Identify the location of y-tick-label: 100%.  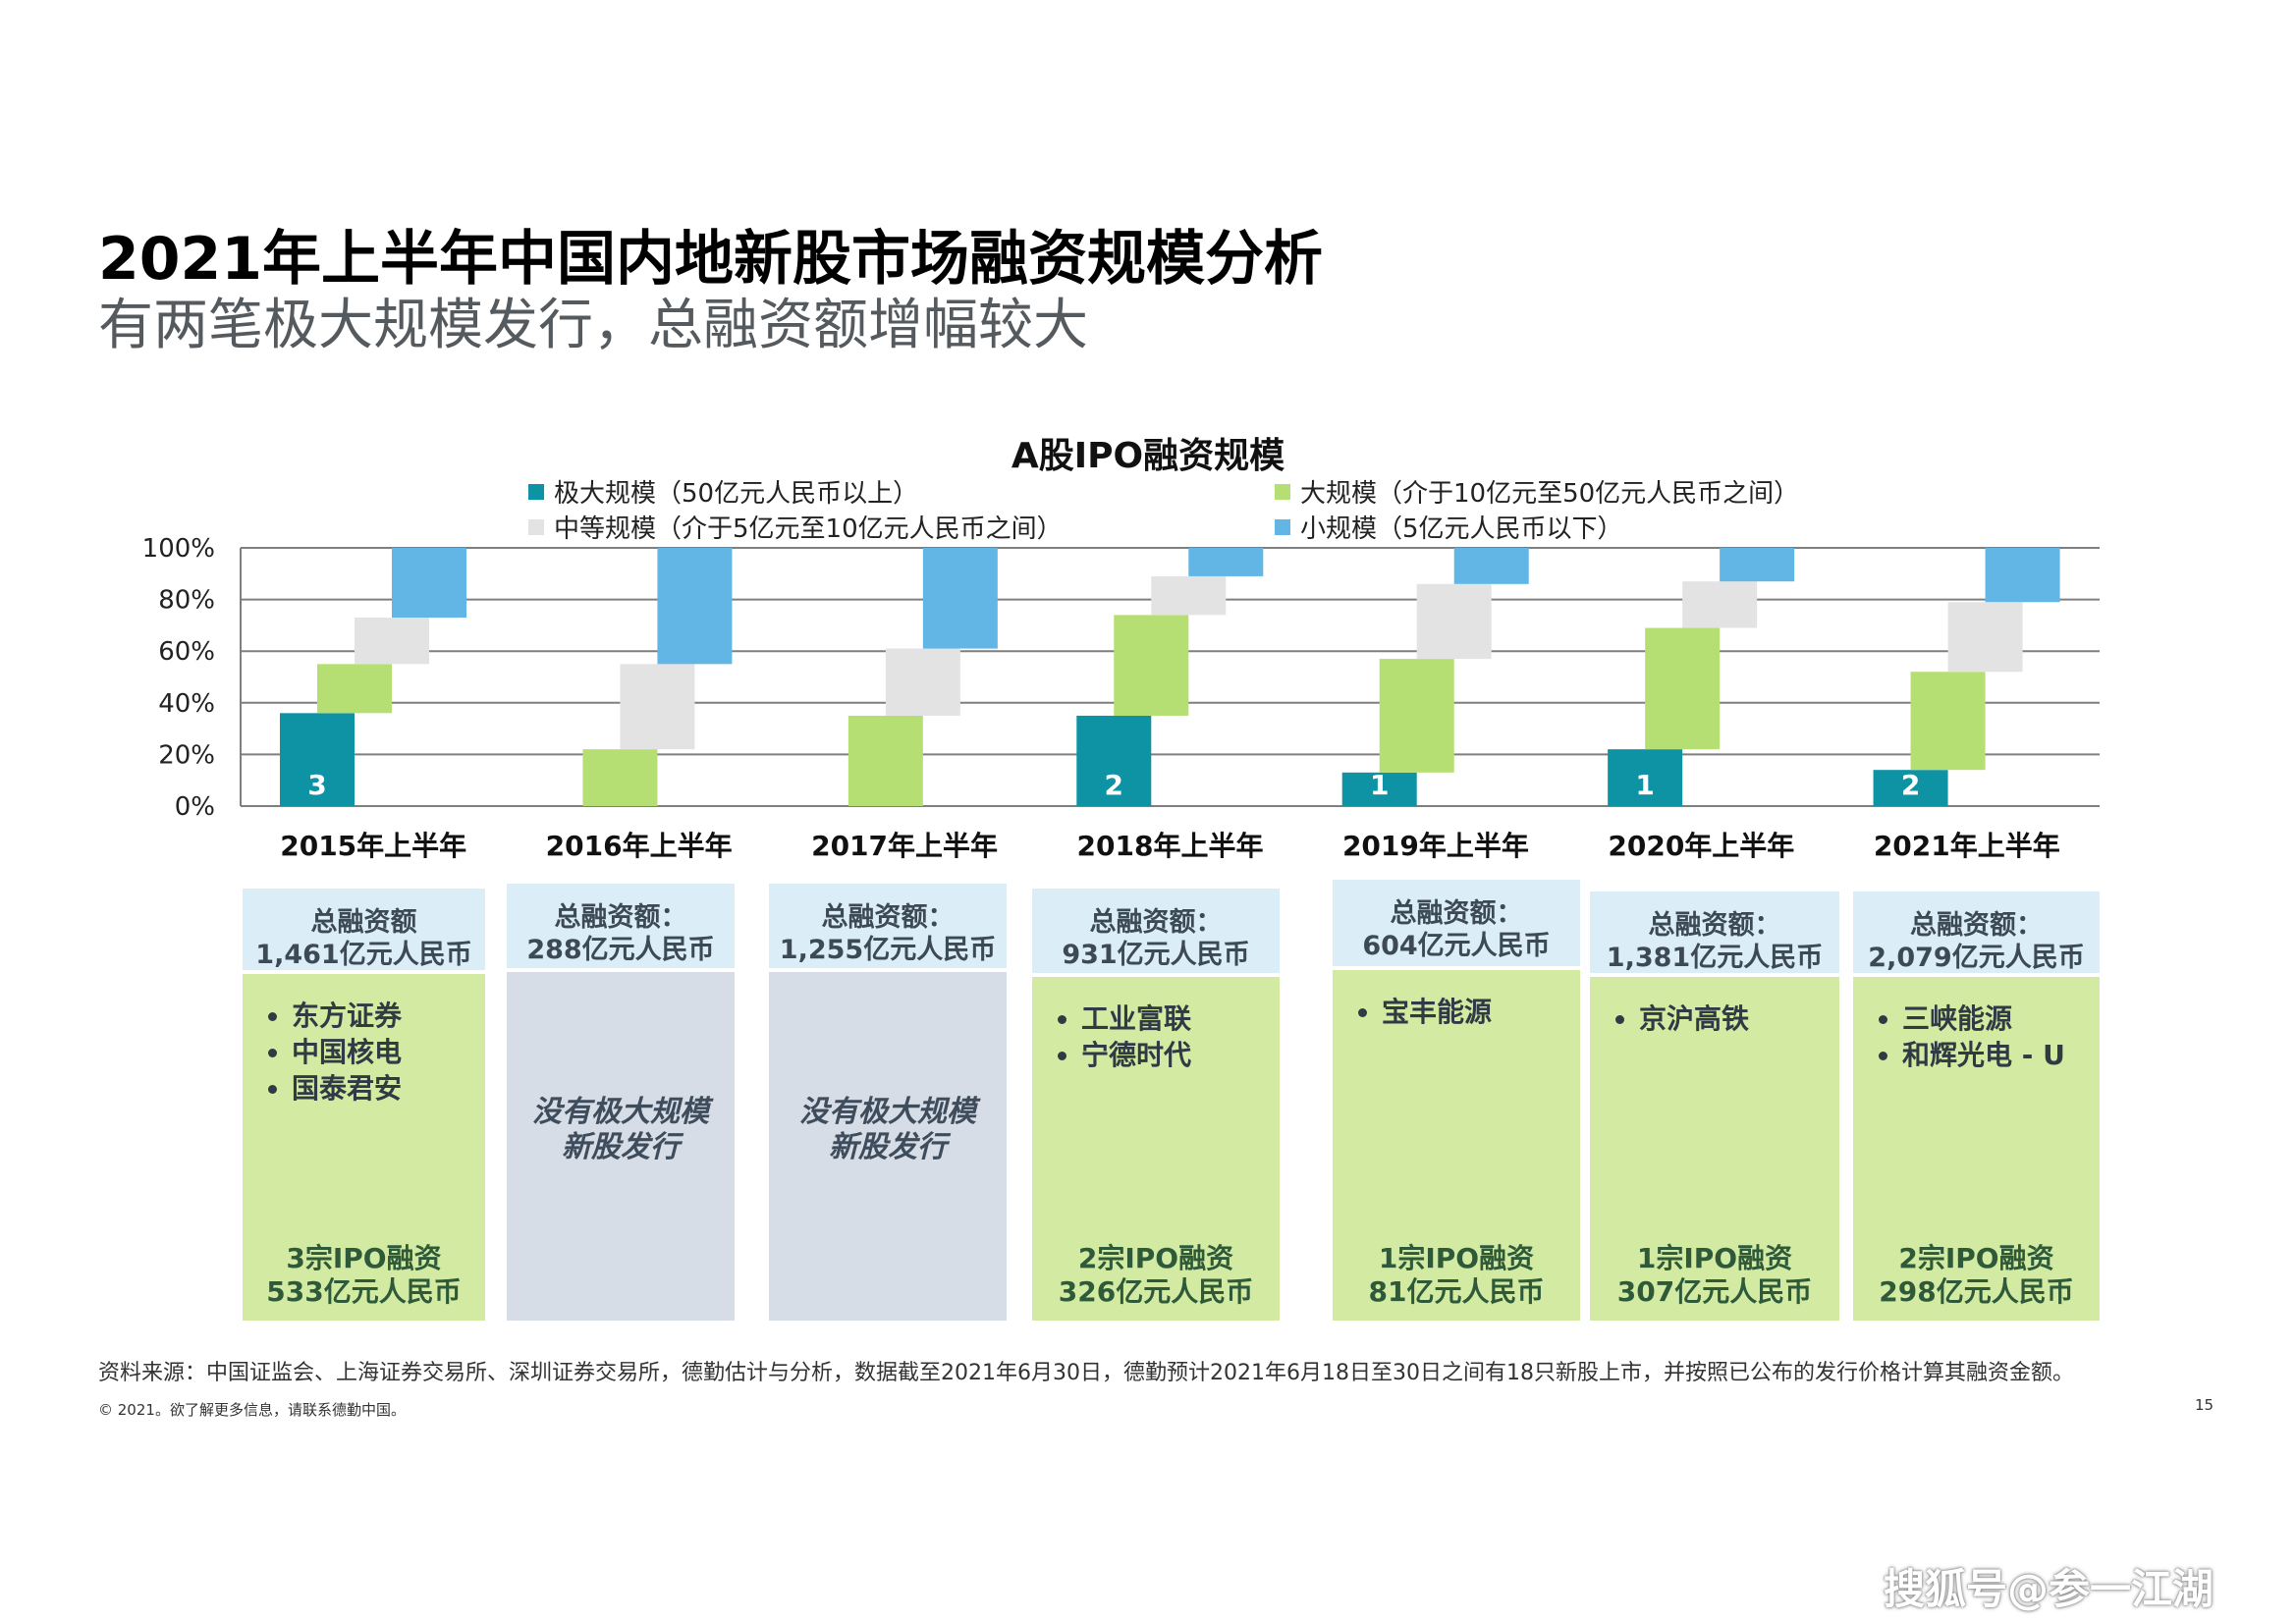
(178, 549).